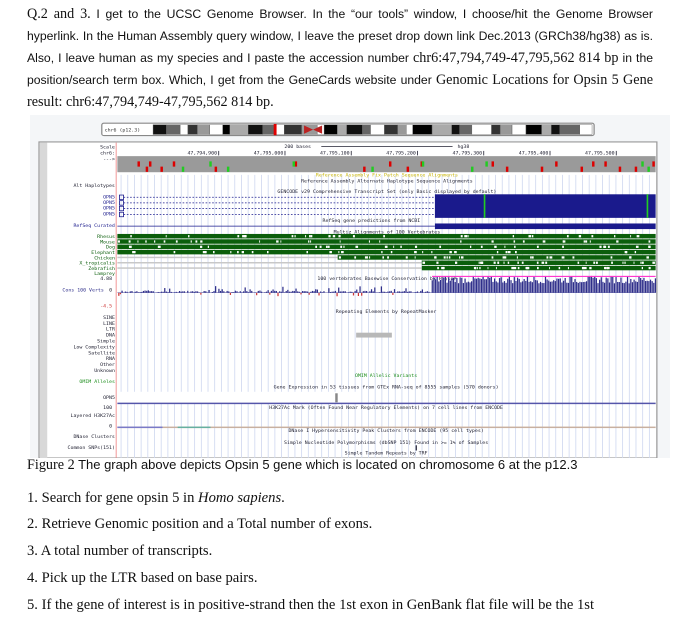 Image resolution: width=691 pixels, height=619 pixels. Describe the element at coordinates (91, 448) in the screenshot. I see `common-snps-label: Common SNPs(151)` at that location.